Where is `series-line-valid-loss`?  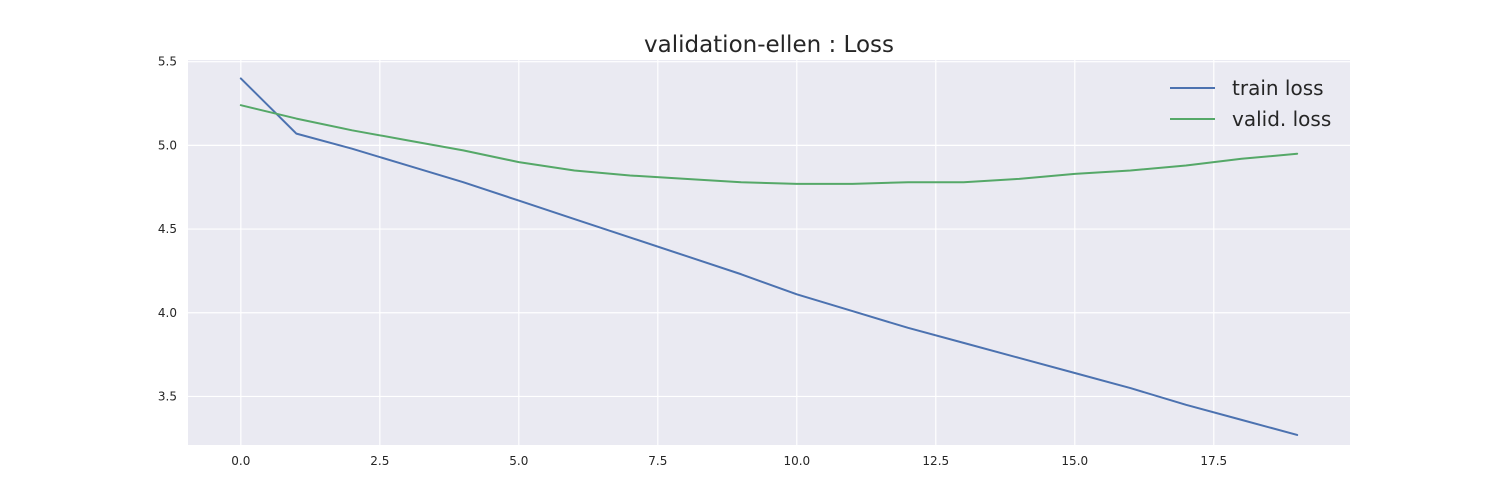
series-line-valid-loss is located at coordinates (769, 144).